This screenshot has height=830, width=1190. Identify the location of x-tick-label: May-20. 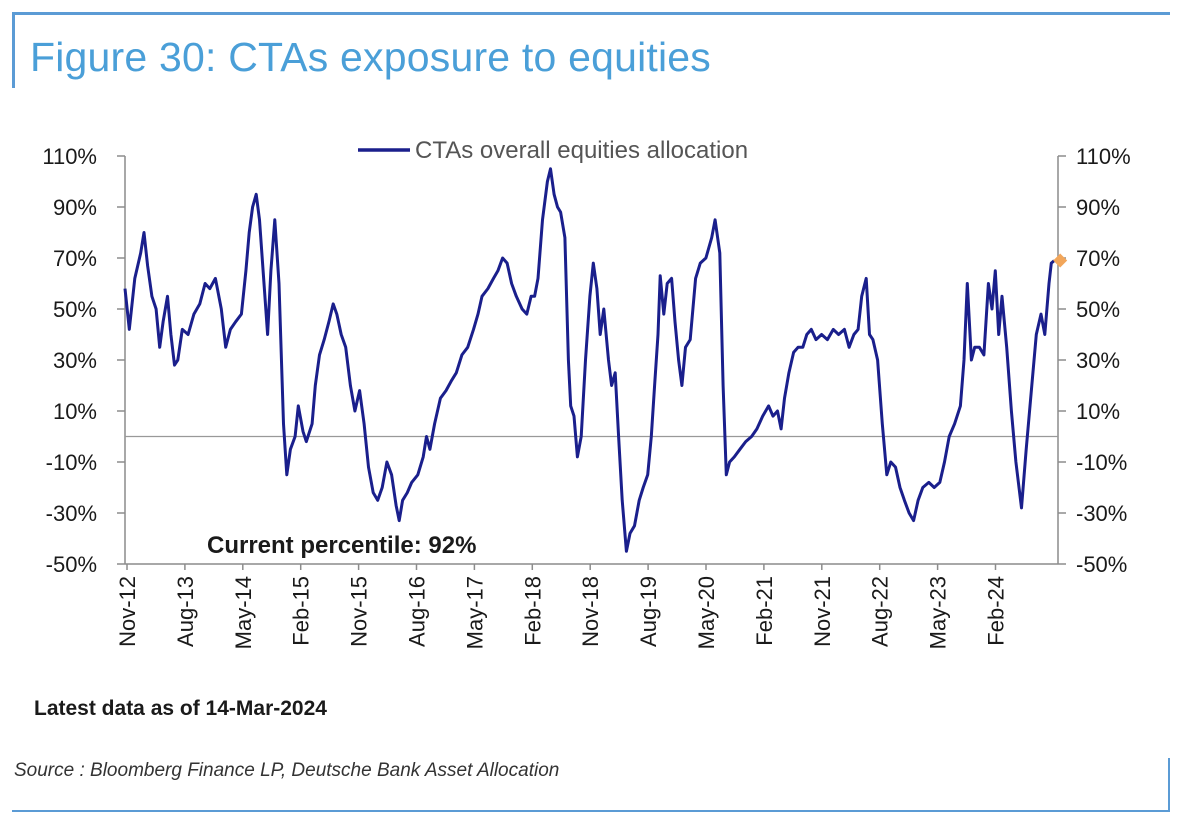
(706, 612).